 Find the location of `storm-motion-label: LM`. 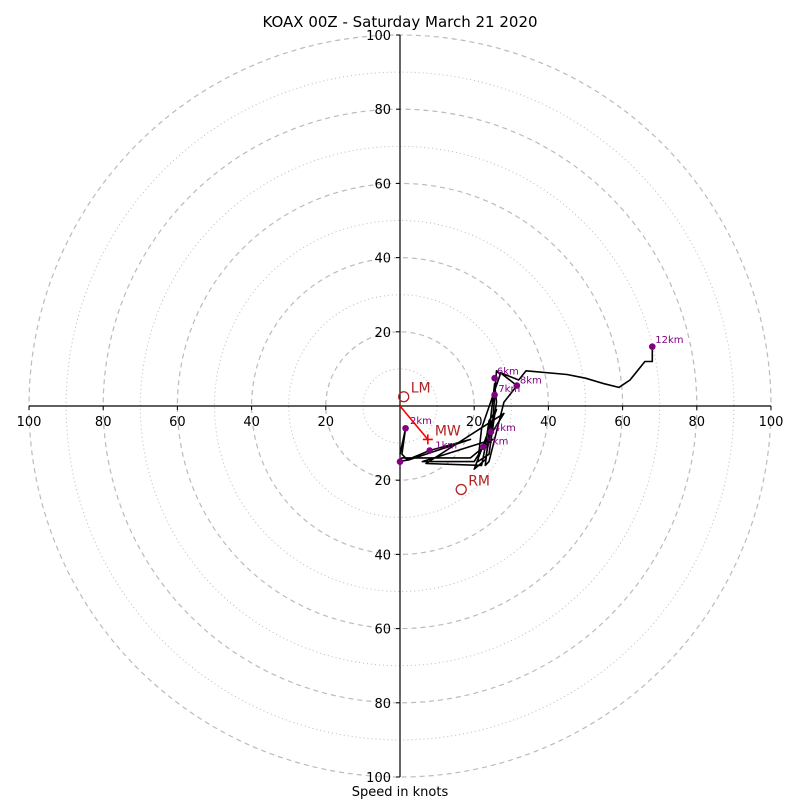

storm-motion-label: LM is located at coordinates (421, 389).